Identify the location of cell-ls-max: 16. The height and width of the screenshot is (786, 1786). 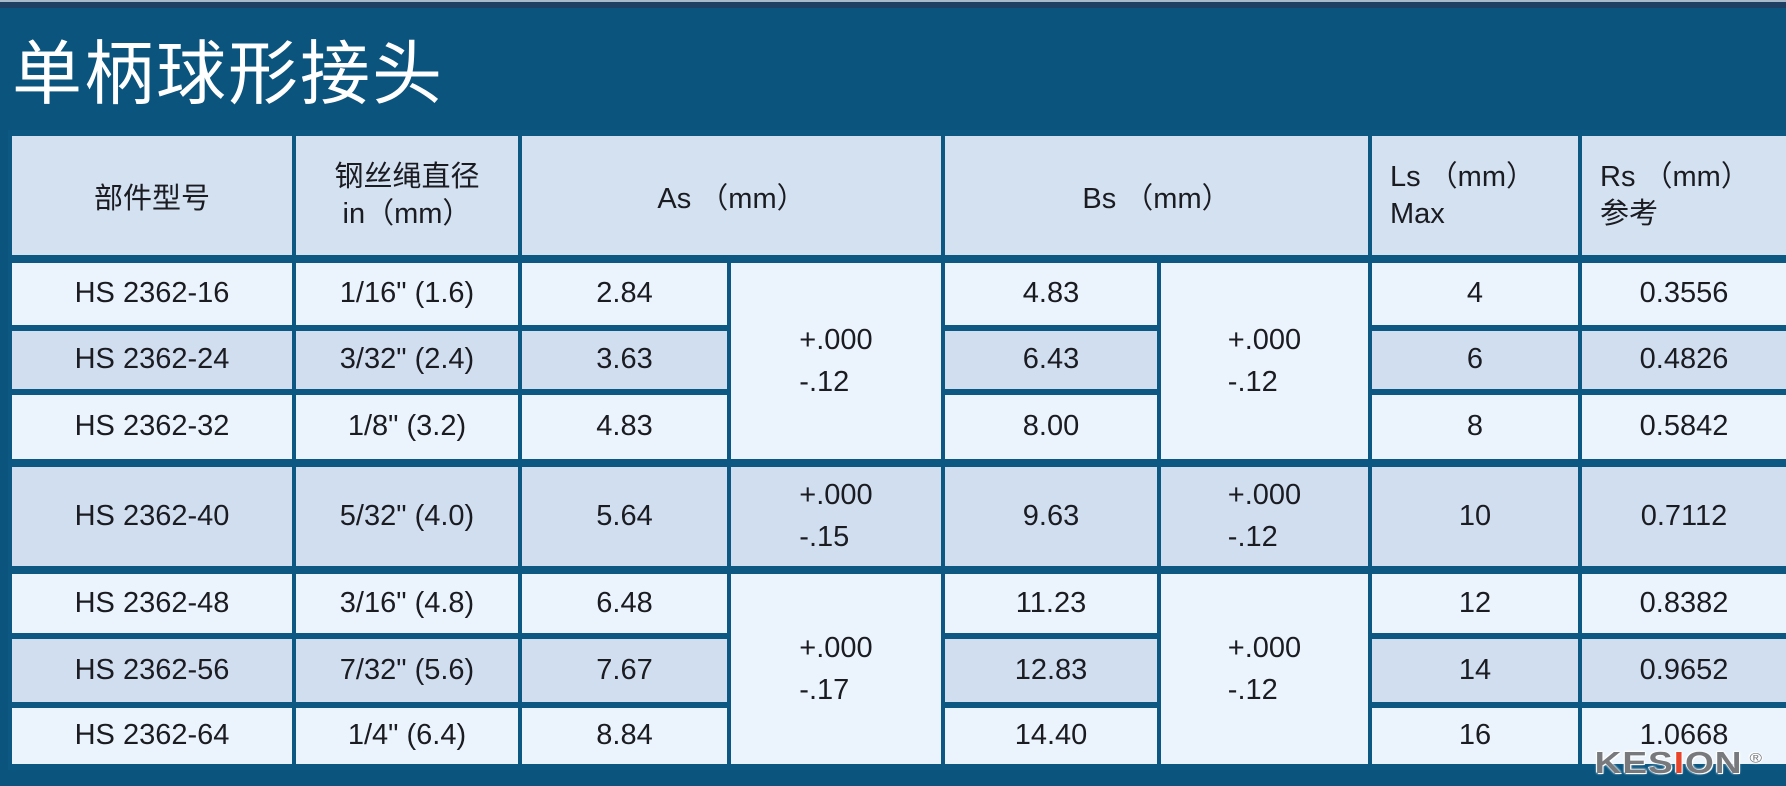
(1475, 736).